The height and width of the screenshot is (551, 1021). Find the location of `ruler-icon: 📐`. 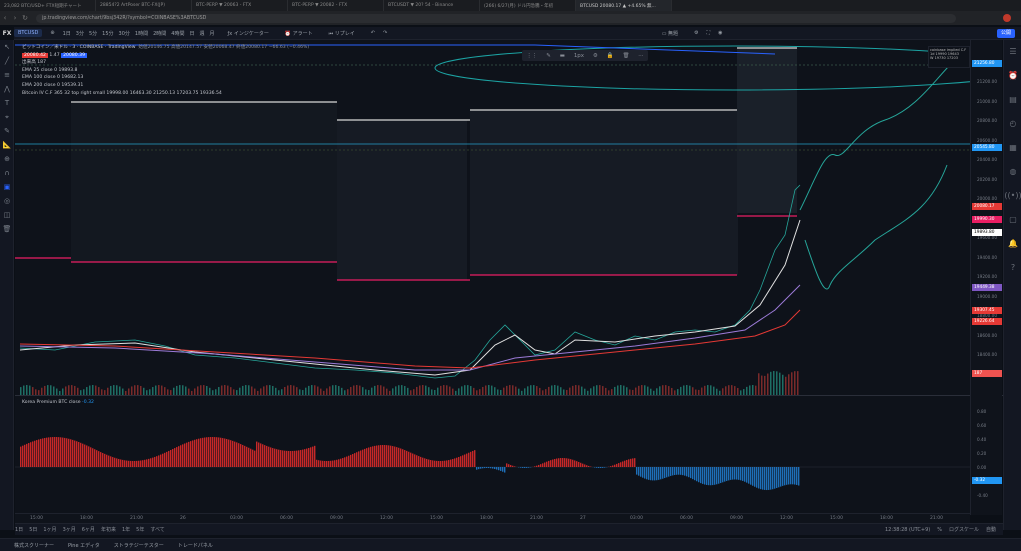

ruler-icon: 📐 is located at coordinates (7, 145).